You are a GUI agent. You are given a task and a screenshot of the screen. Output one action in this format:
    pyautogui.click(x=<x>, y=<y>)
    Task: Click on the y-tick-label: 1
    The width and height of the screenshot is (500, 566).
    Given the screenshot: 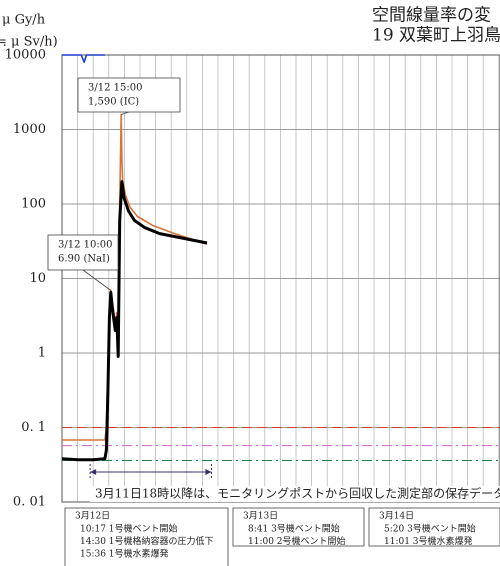 What is the action you would take?
    pyautogui.click(x=42, y=353)
    